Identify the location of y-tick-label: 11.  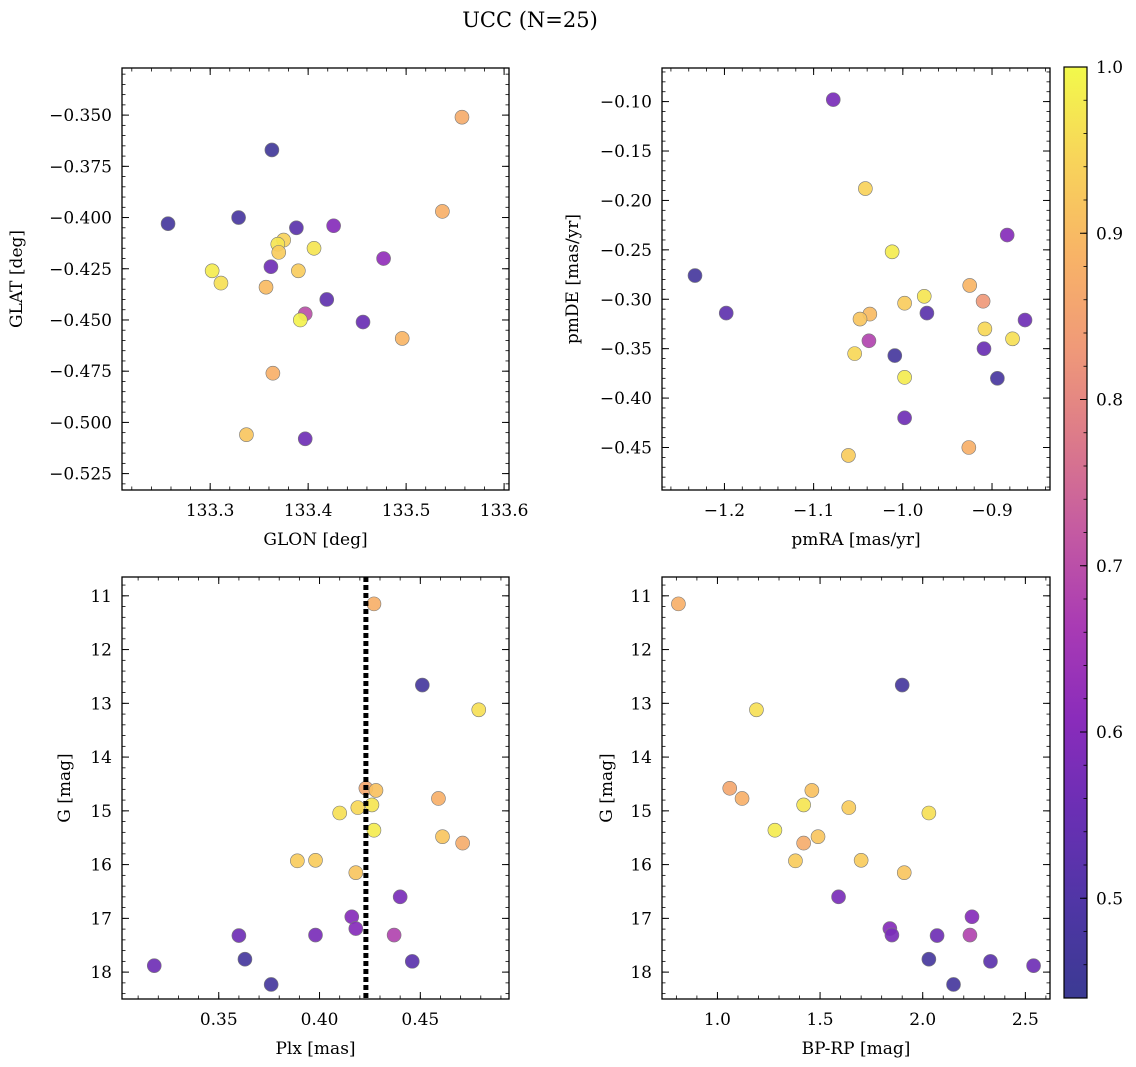
(101, 597).